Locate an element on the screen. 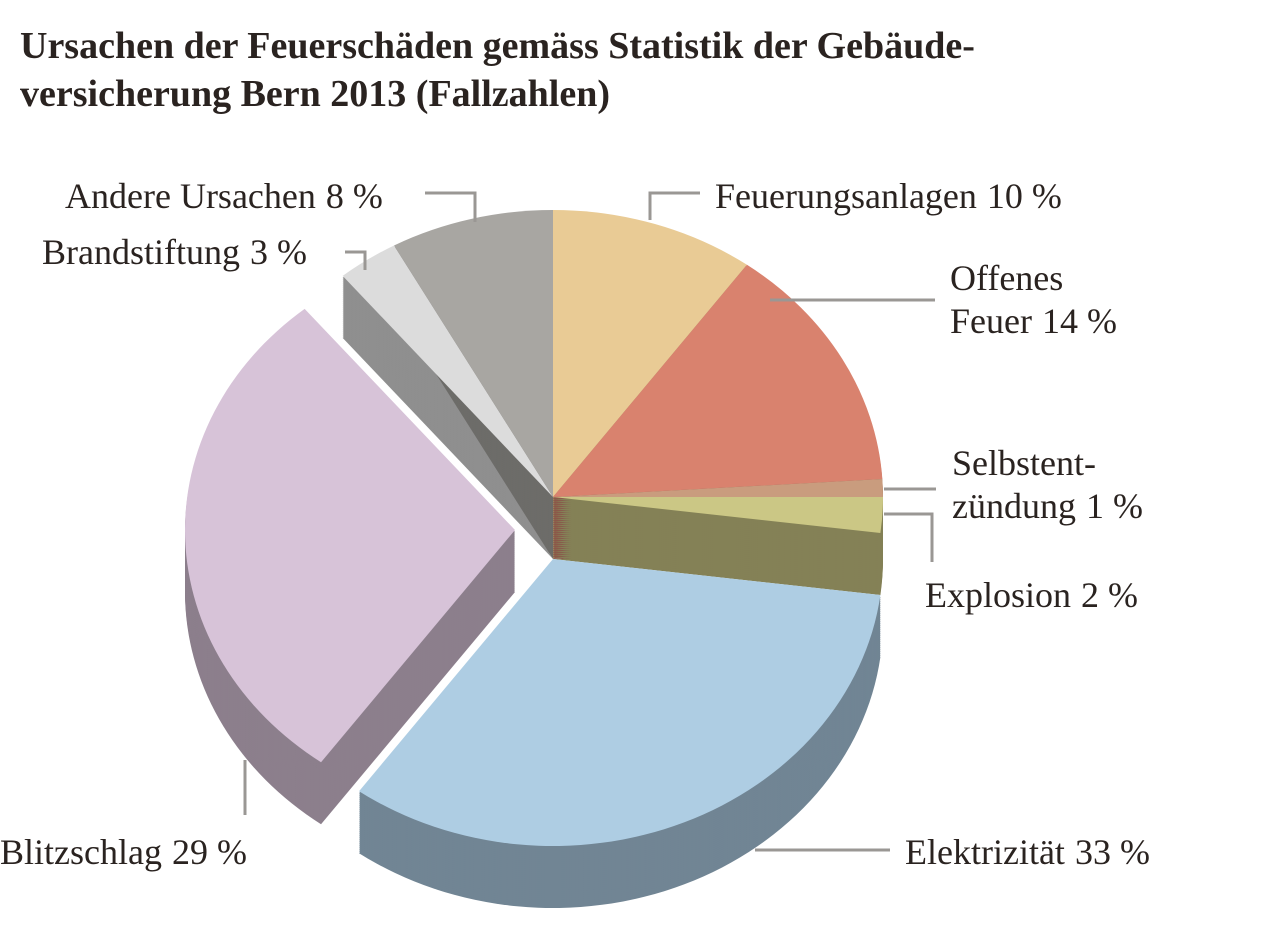 The height and width of the screenshot is (928, 1274). value-label: 1 % is located at coordinates (1114, 506).